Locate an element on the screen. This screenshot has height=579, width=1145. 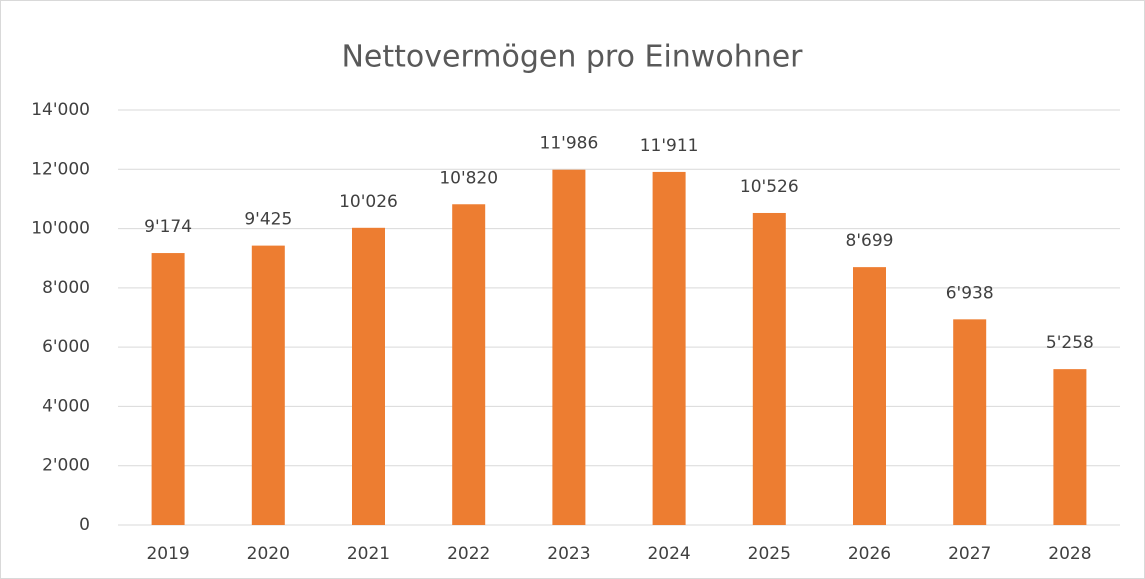
y-tick-label: 4'000 is located at coordinates (66, 406).